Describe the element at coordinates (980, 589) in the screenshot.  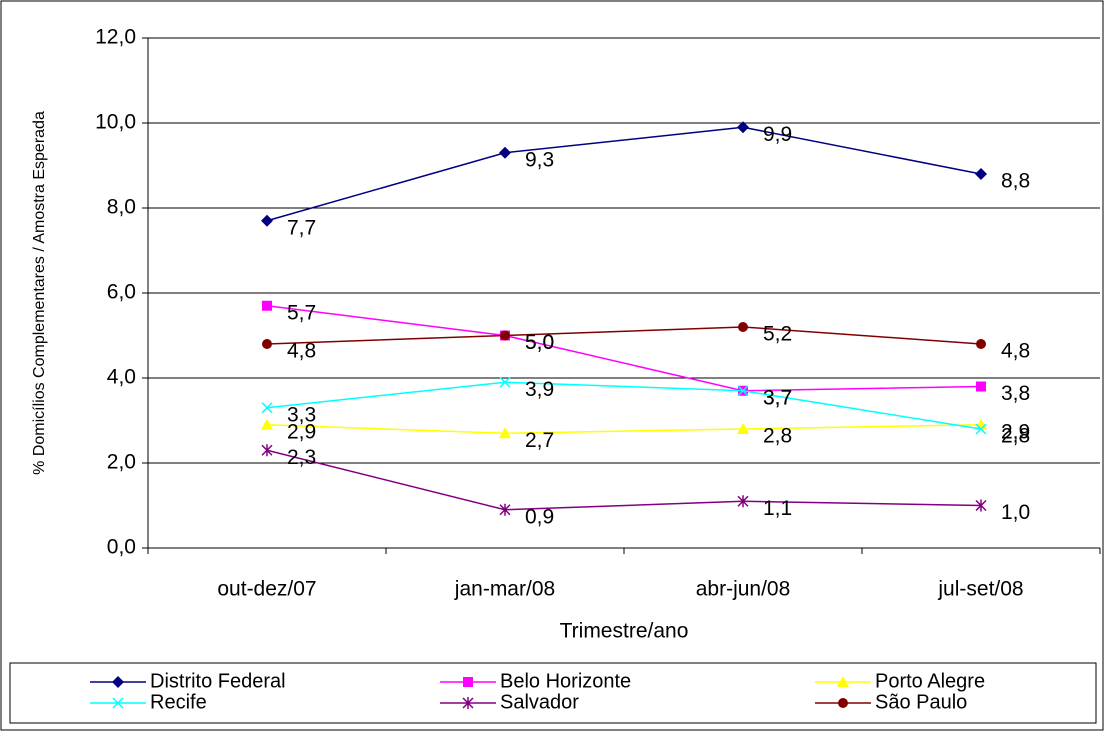
I see `x-tick-label: jul-set/08` at that location.